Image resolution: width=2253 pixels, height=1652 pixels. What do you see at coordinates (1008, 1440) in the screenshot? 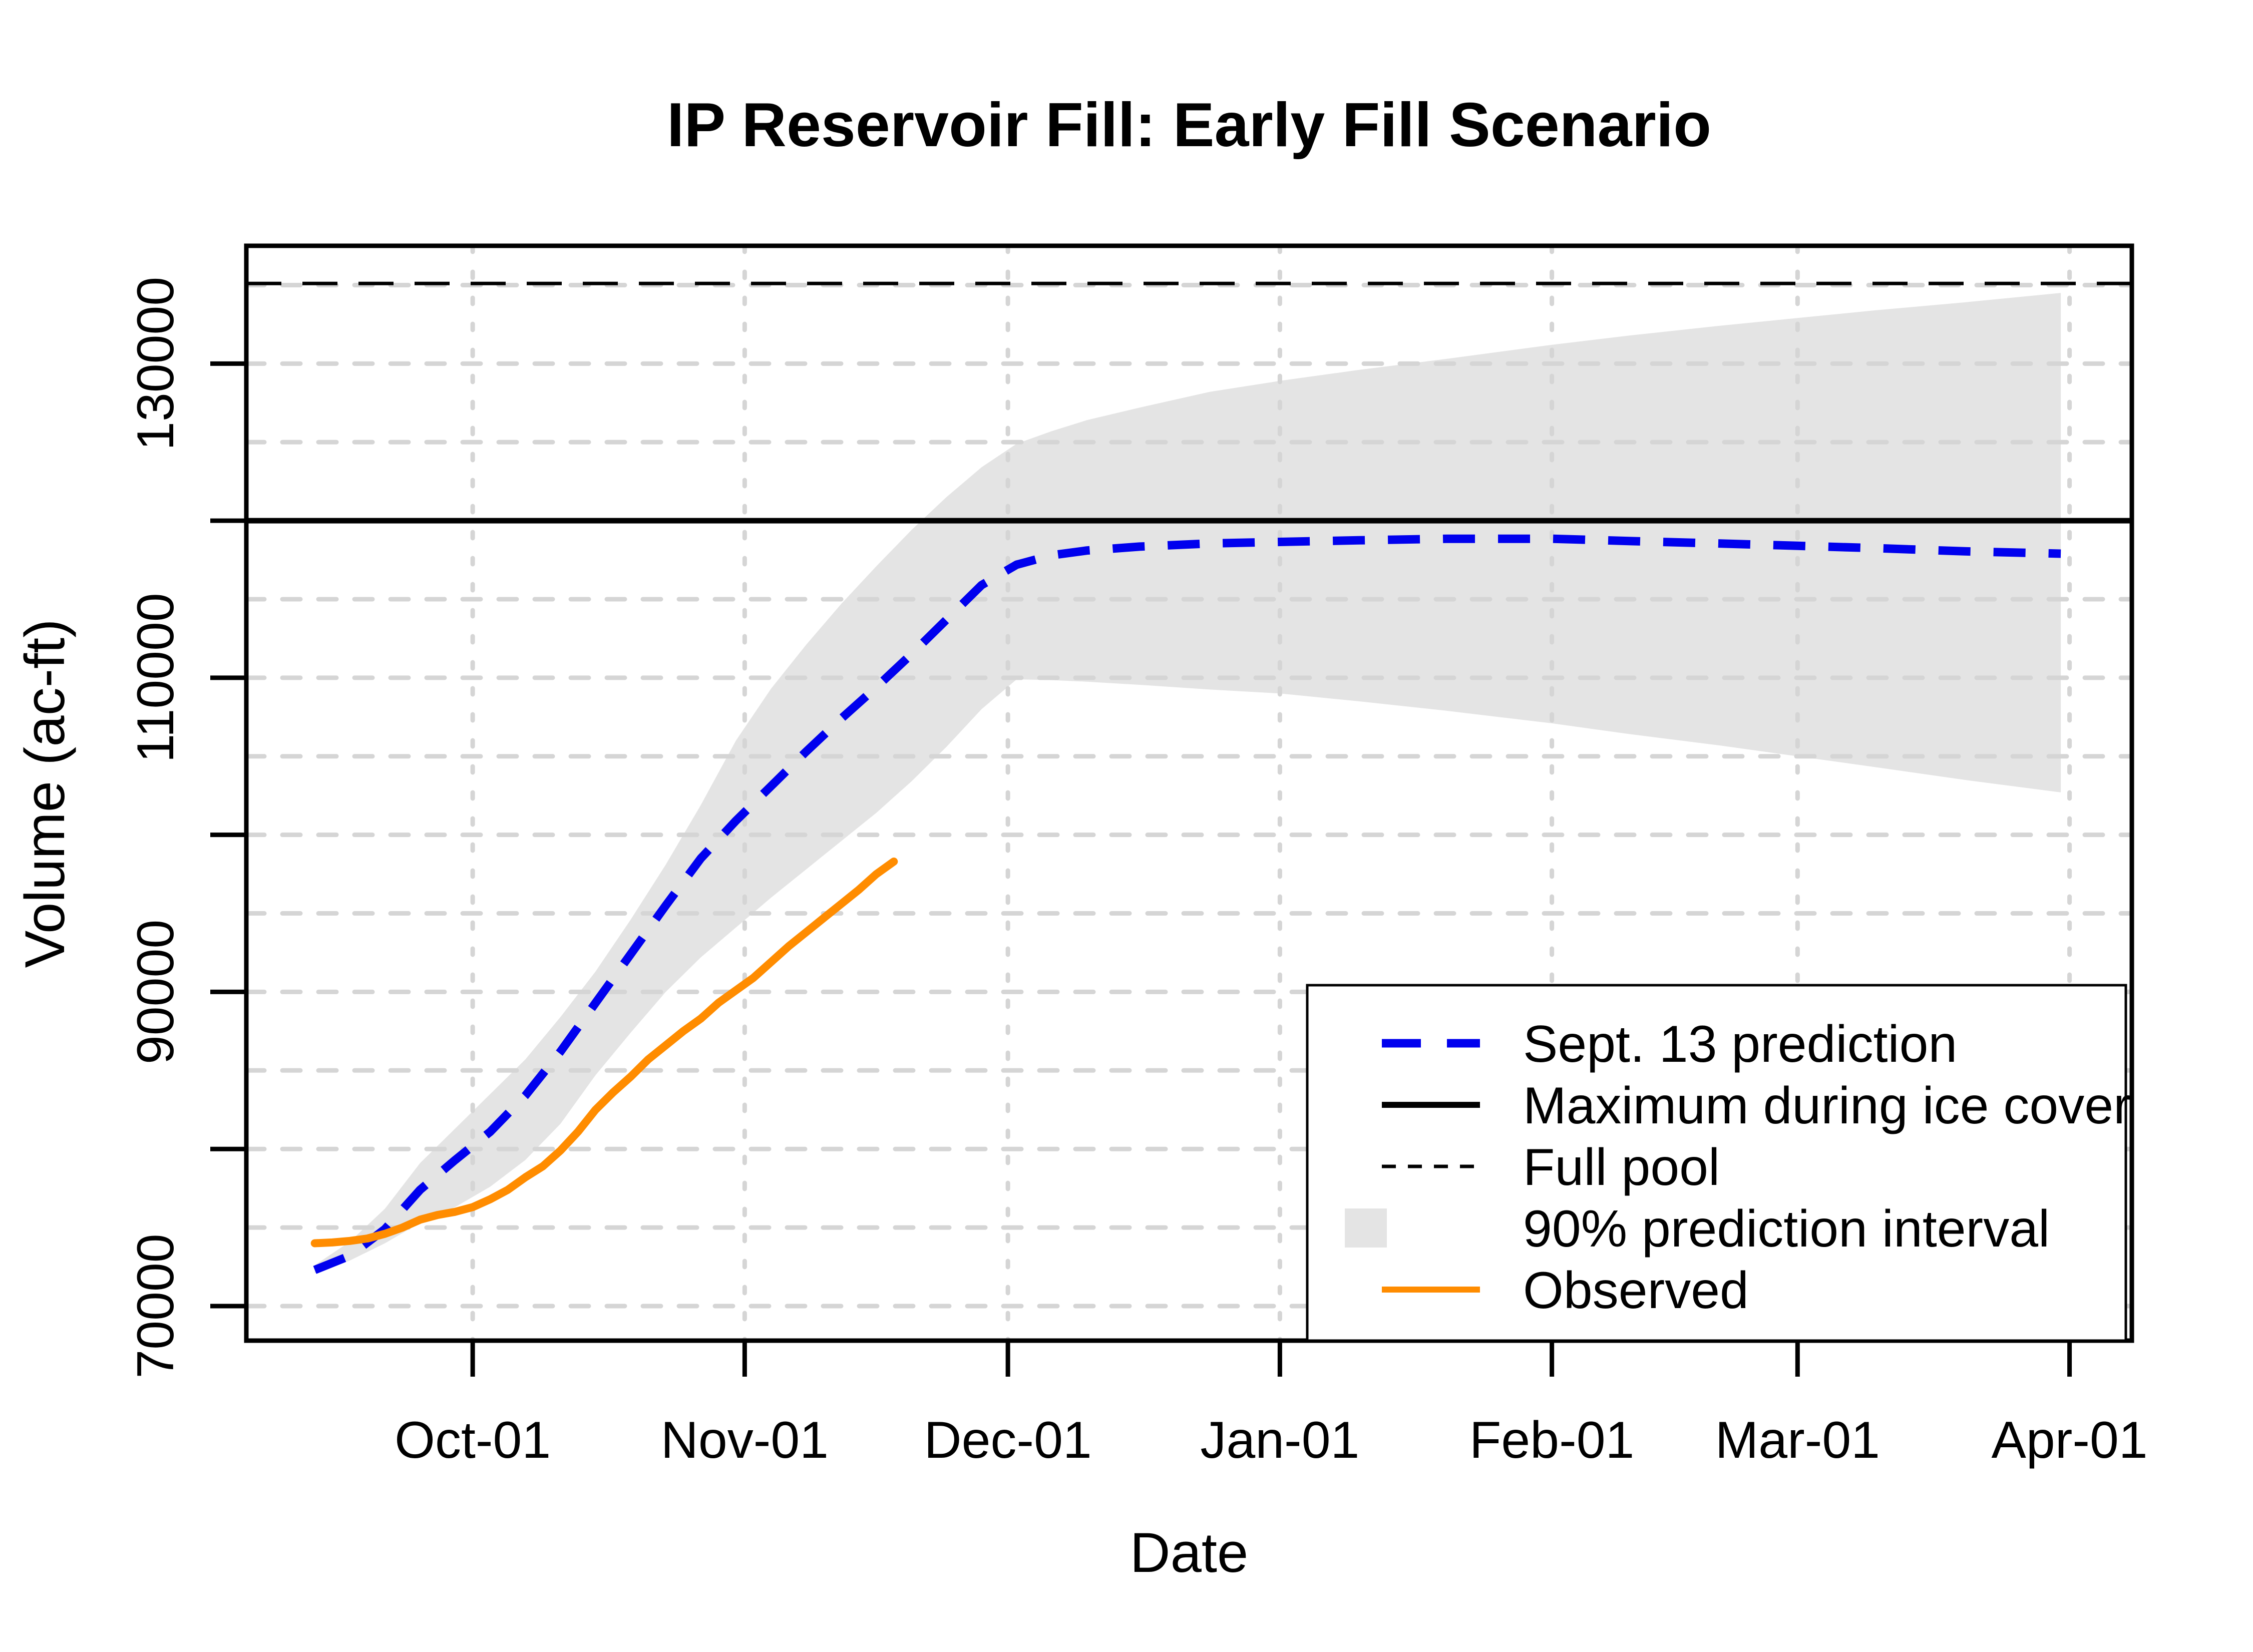
I see `x-tick-label: Dec-01` at bounding box center [1008, 1440].